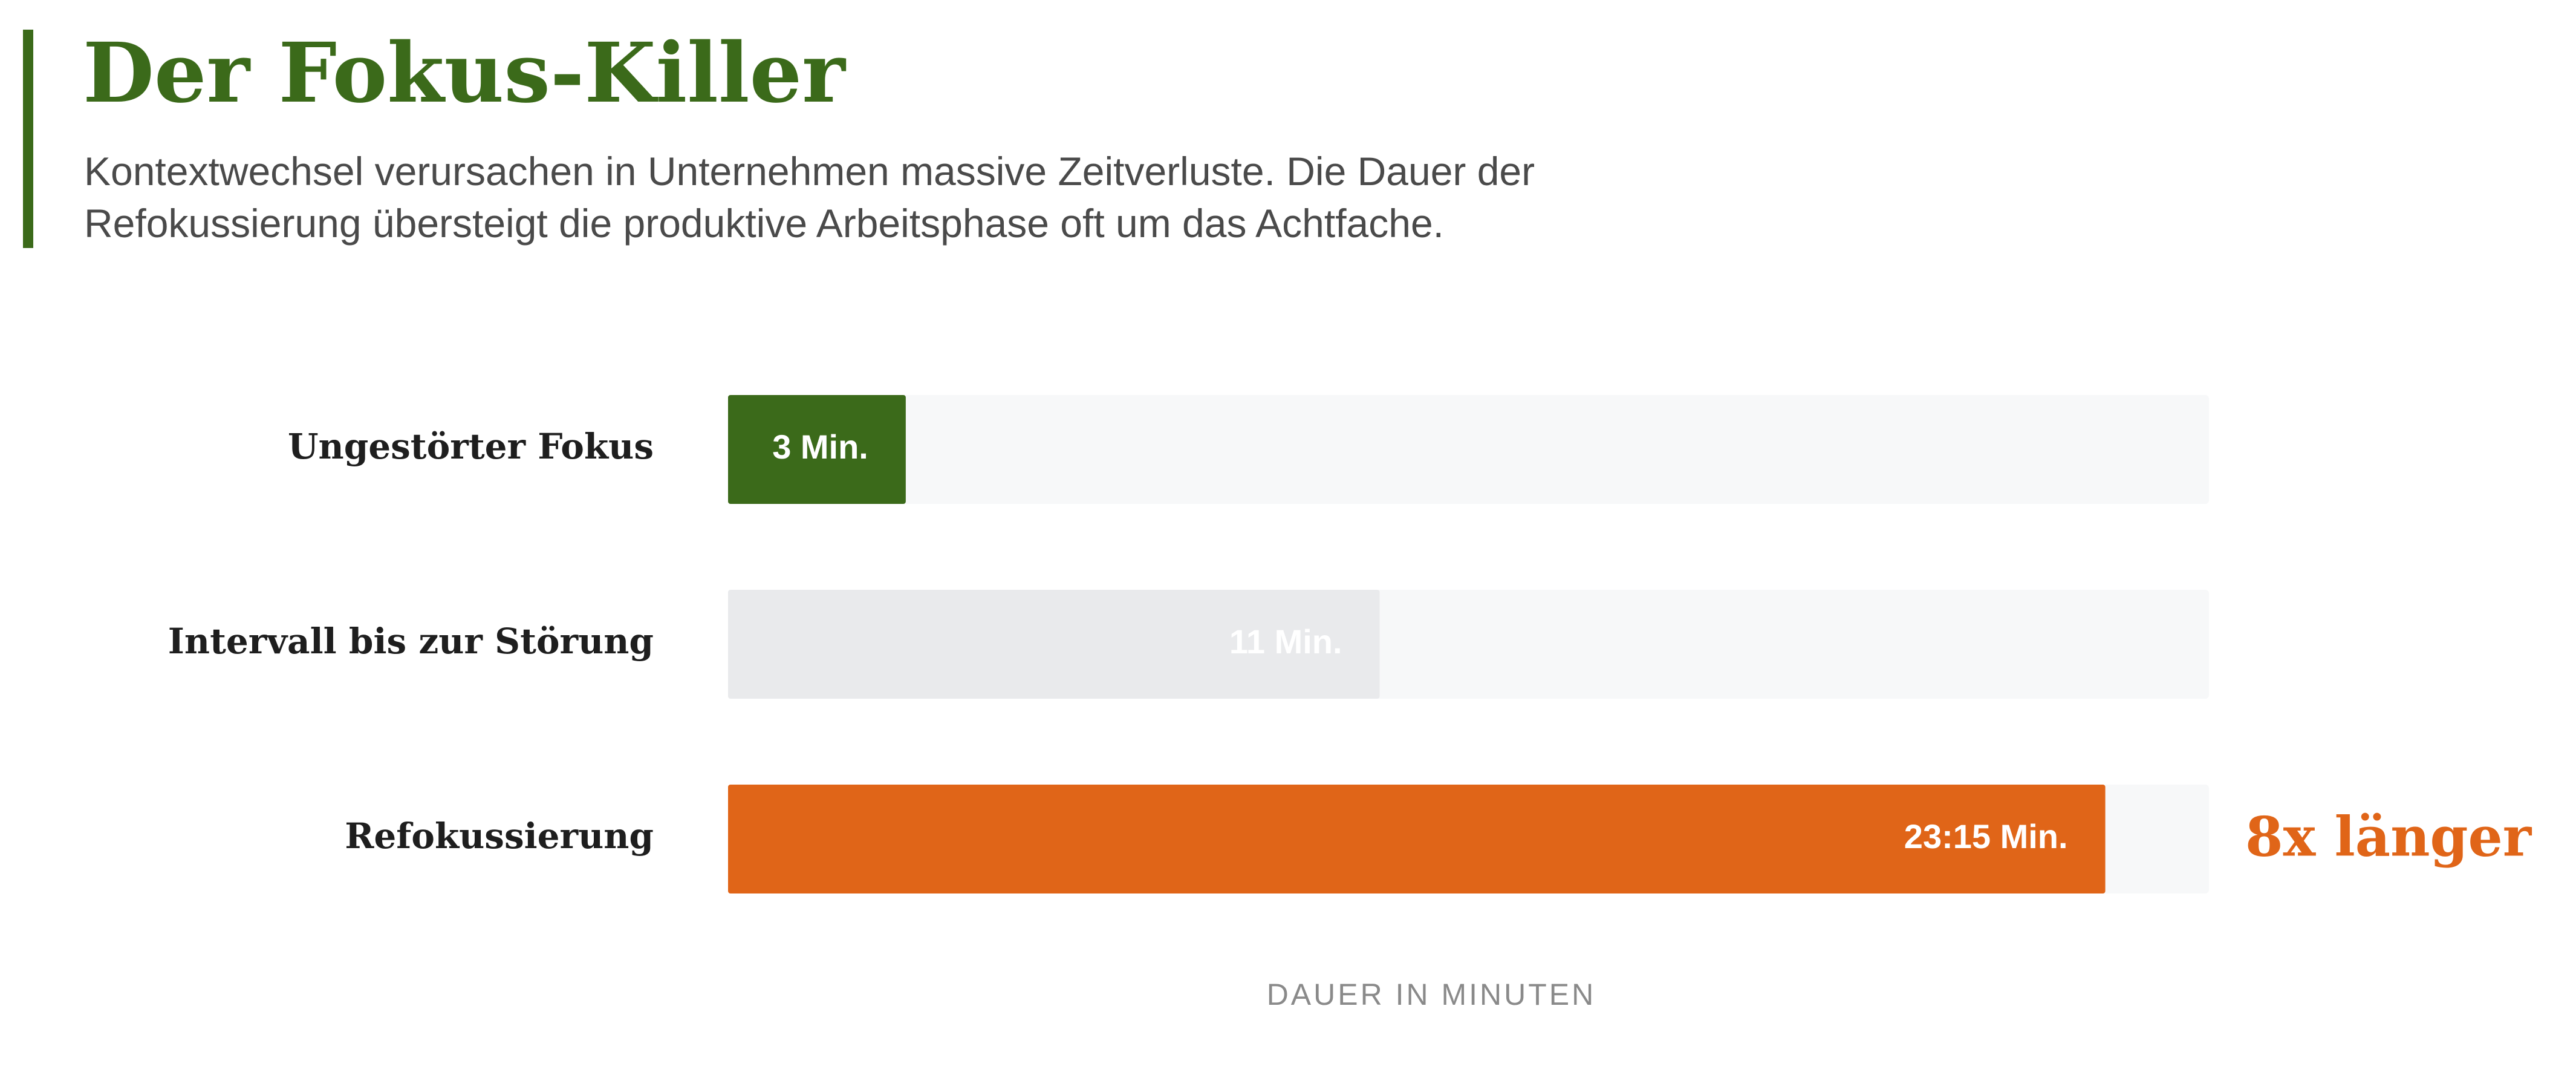 This screenshot has width=2576, height=1078. I want to click on category-label: Ungestörter Fokus, so click(471, 446).